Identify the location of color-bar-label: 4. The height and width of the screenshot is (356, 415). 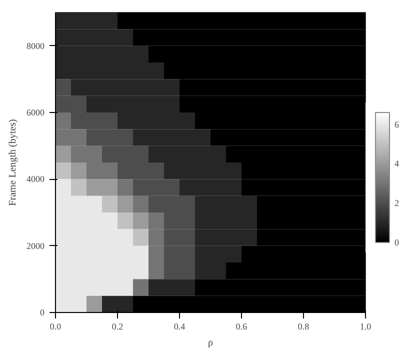
(397, 163).